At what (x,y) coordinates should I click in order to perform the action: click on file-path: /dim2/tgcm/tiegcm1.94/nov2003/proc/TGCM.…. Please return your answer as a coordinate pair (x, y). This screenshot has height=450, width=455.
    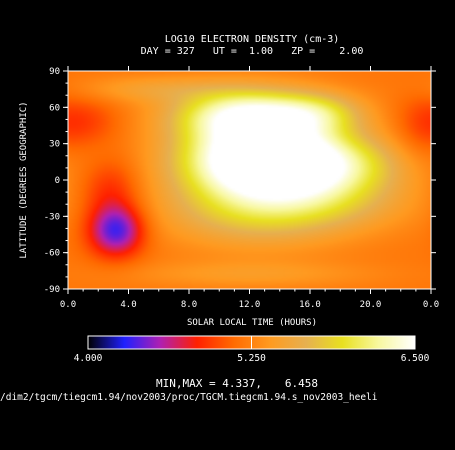
    Looking at the image, I should click on (189, 397).